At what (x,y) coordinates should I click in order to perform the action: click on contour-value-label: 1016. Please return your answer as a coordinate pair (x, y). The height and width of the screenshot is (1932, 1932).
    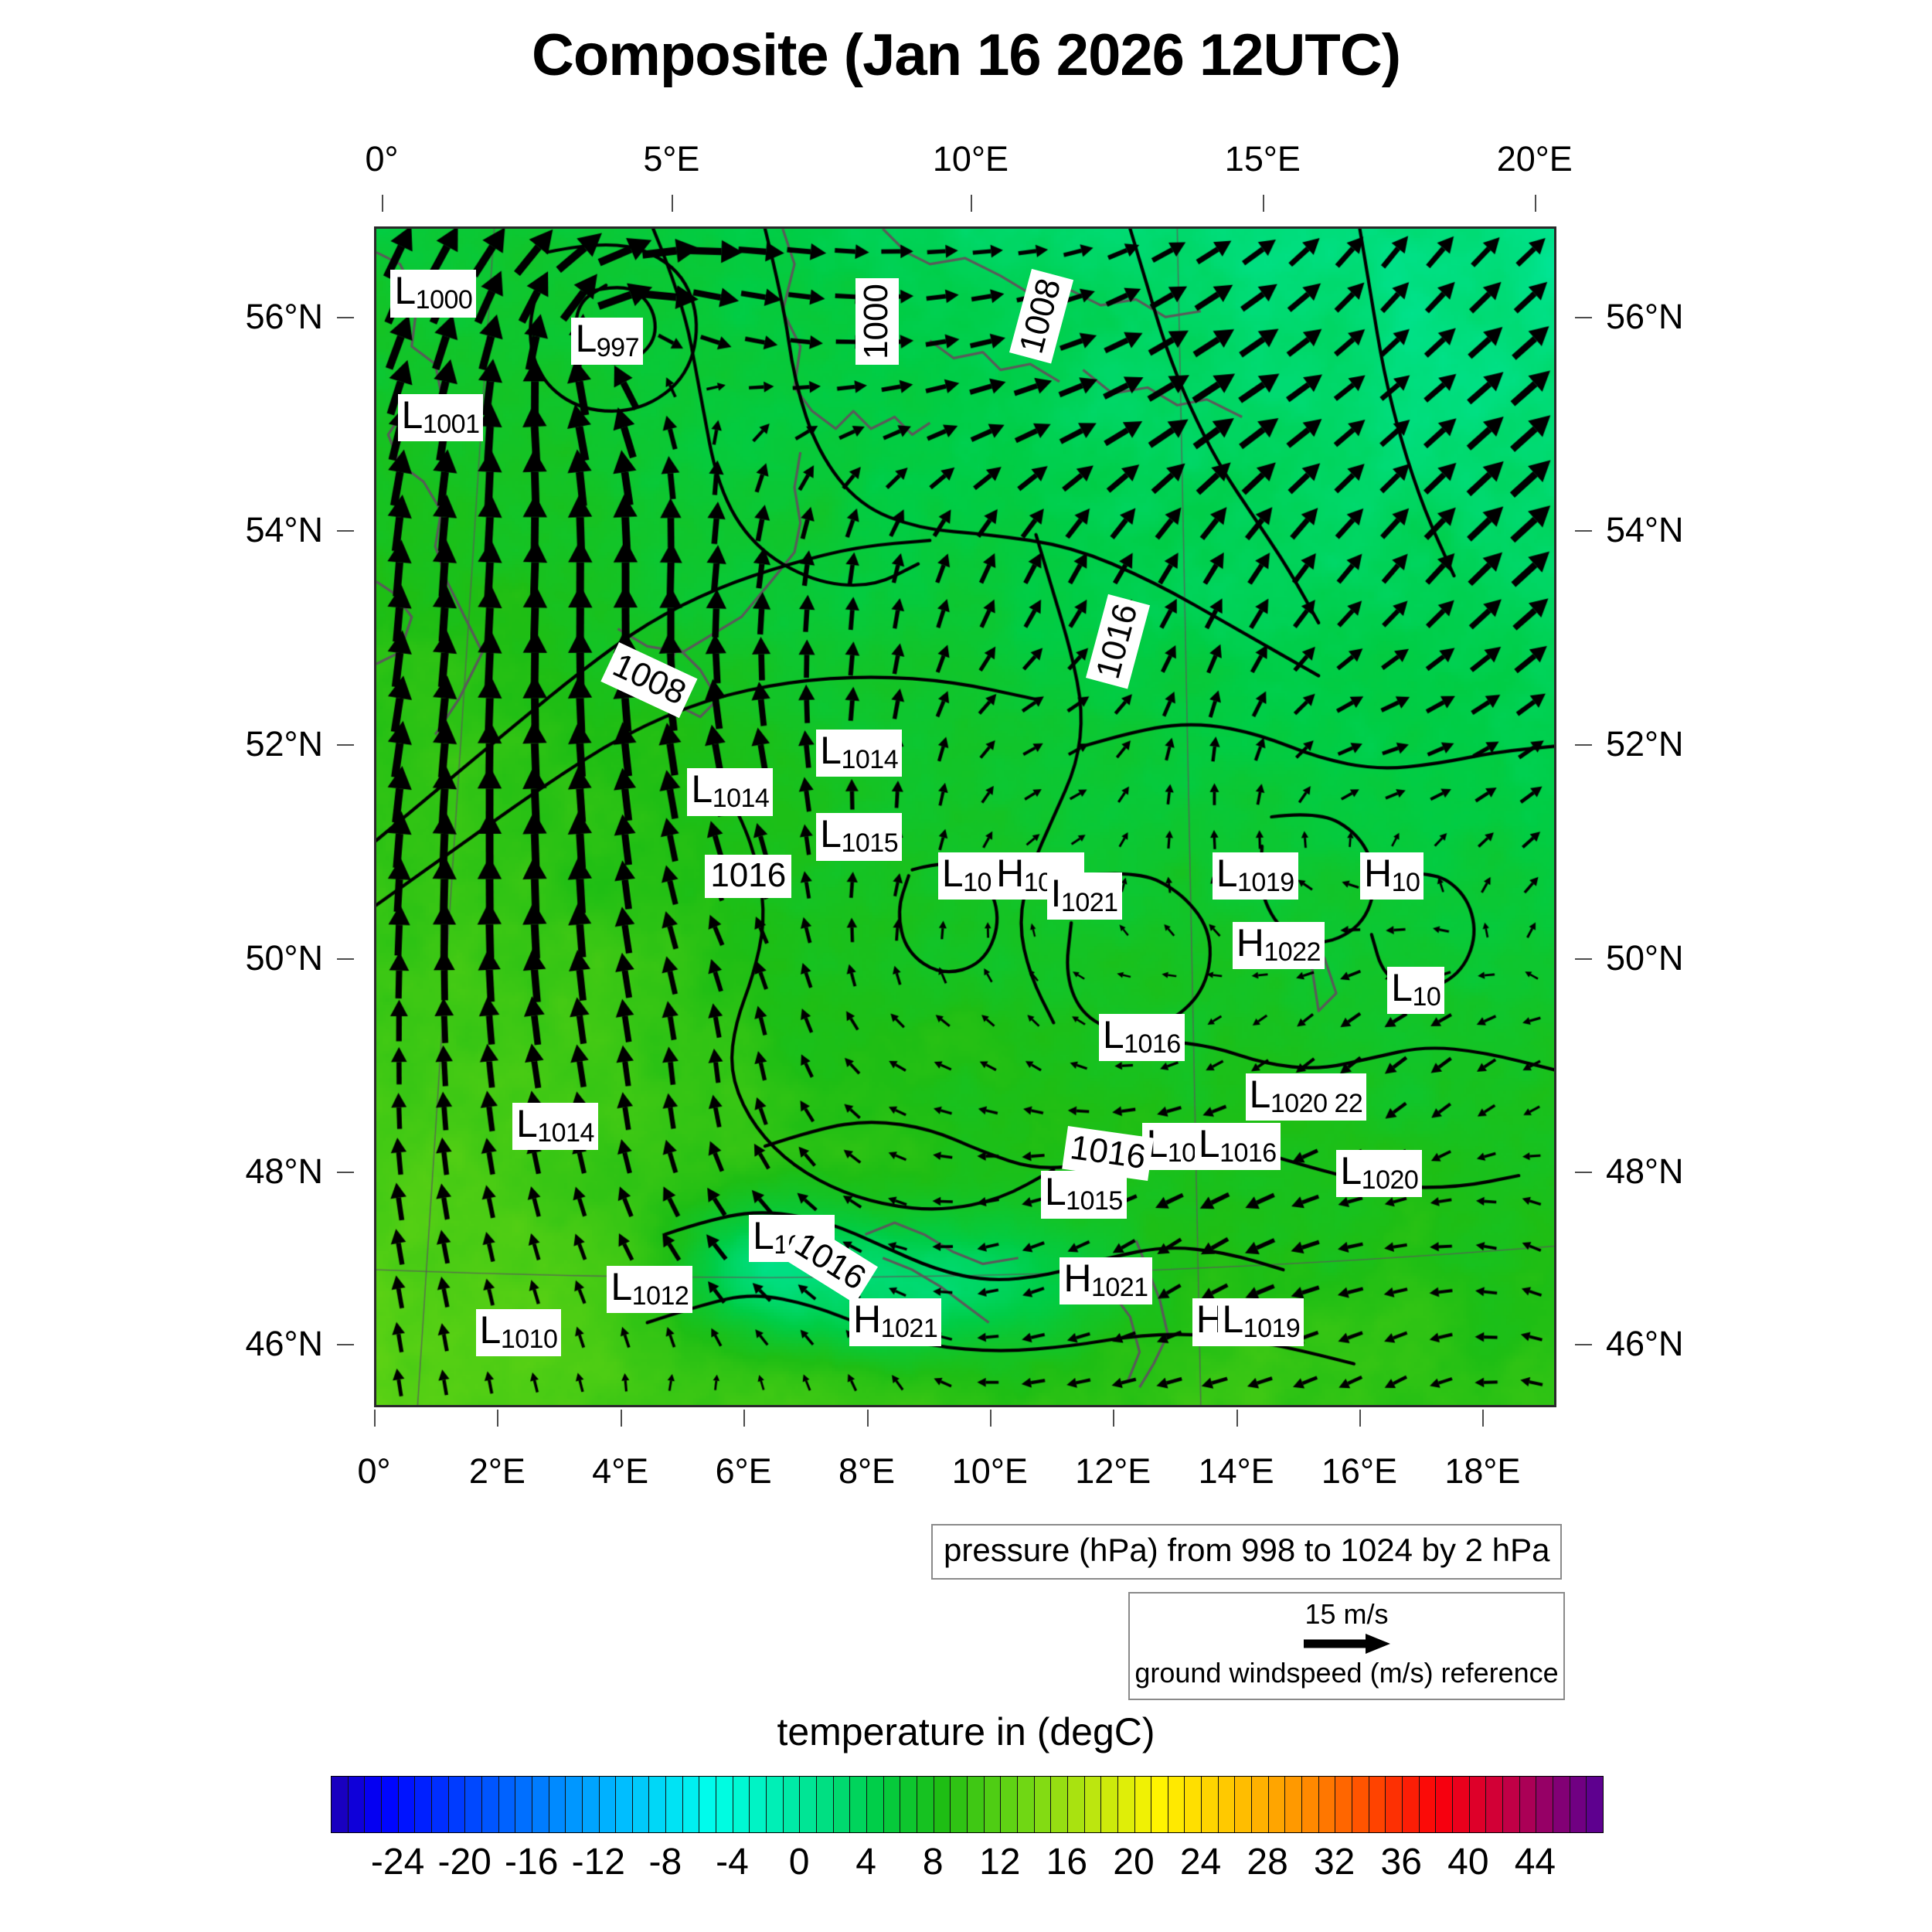
    Looking at the image, I should click on (748, 876).